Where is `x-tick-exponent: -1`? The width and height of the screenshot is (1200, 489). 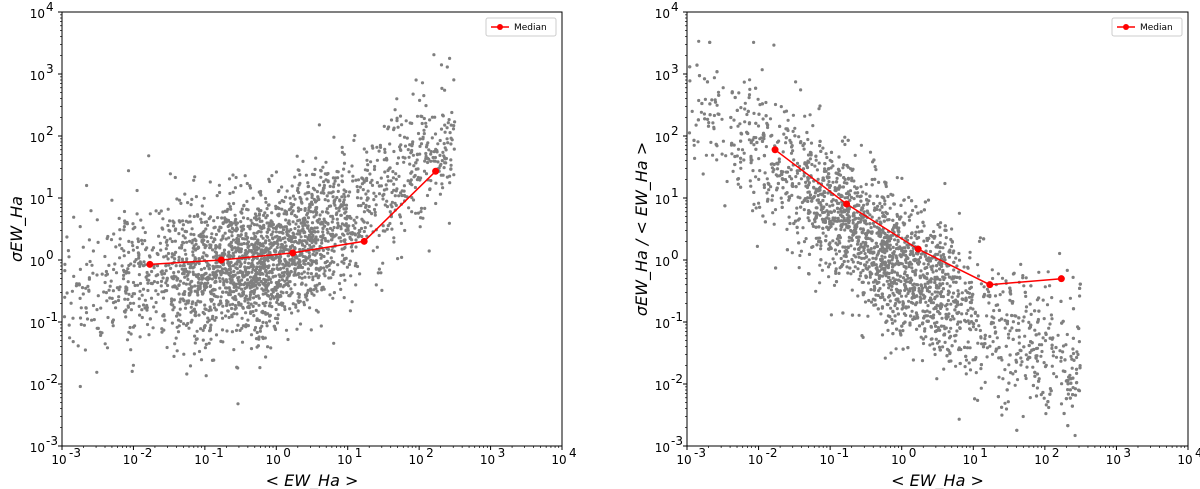
x-tick-exponent: -1 is located at coordinates (218, 453).